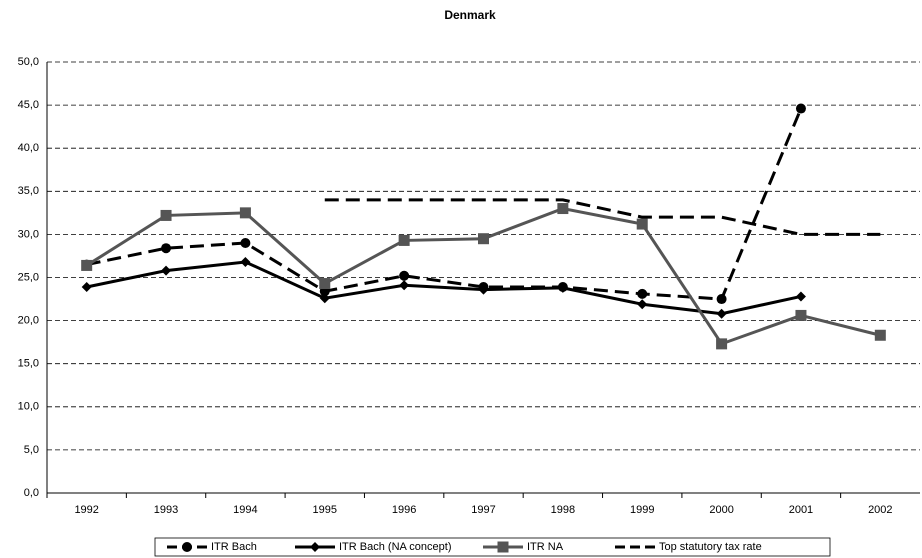 The image size is (922, 558). Describe the element at coordinates (28, 321) in the screenshot. I see `y-tick-label: 20,0` at that location.